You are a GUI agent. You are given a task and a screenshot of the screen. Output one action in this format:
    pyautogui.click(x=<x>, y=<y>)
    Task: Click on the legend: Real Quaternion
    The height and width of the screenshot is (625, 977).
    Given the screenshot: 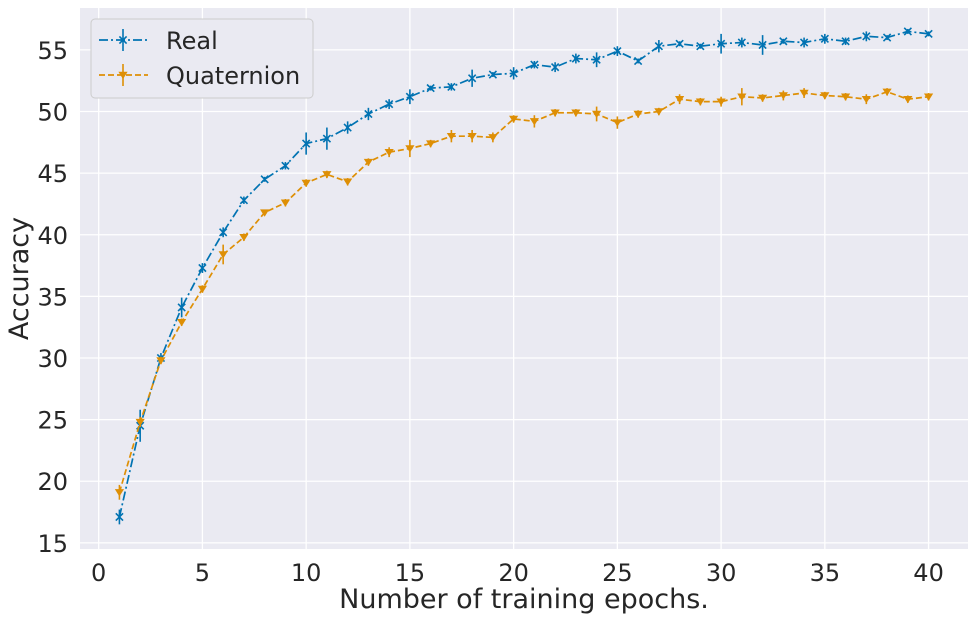 What is the action you would take?
    pyautogui.click(x=202, y=58)
    